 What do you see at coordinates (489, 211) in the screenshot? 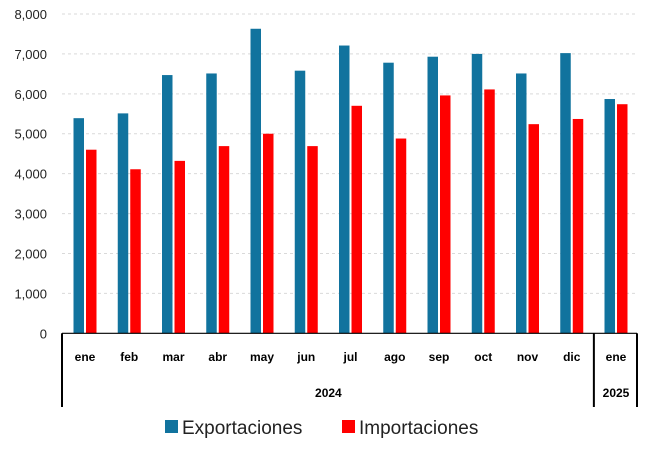
I see `bar-importaciones-oct` at bounding box center [489, 211].